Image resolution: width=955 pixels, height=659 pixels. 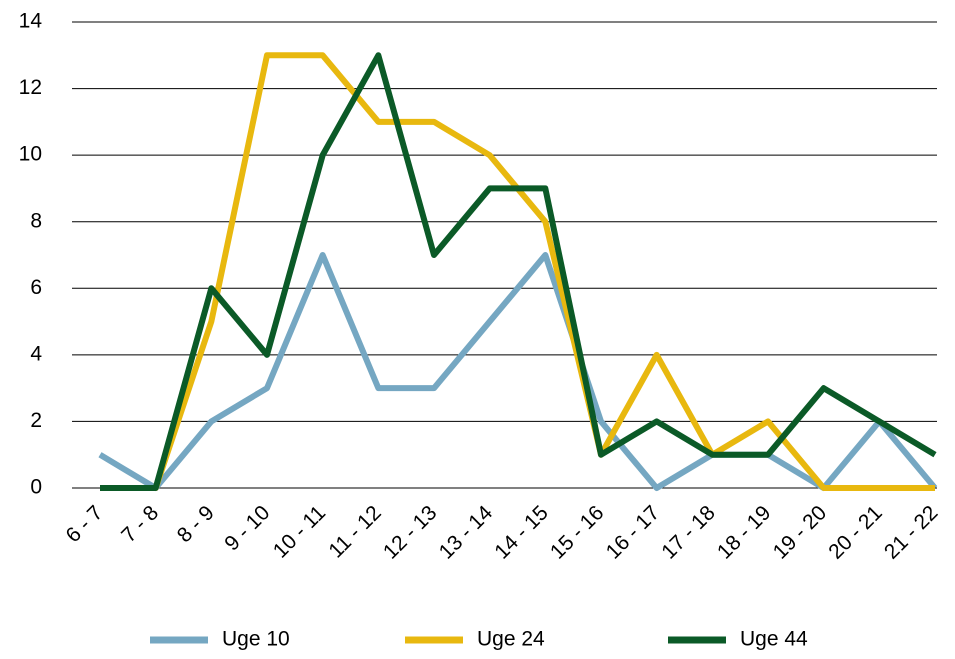 What do you see at coordinates (800, 532) in the screenshot?
I see `x-tick-label: 19 - 20` at bounding box center [800, 532].